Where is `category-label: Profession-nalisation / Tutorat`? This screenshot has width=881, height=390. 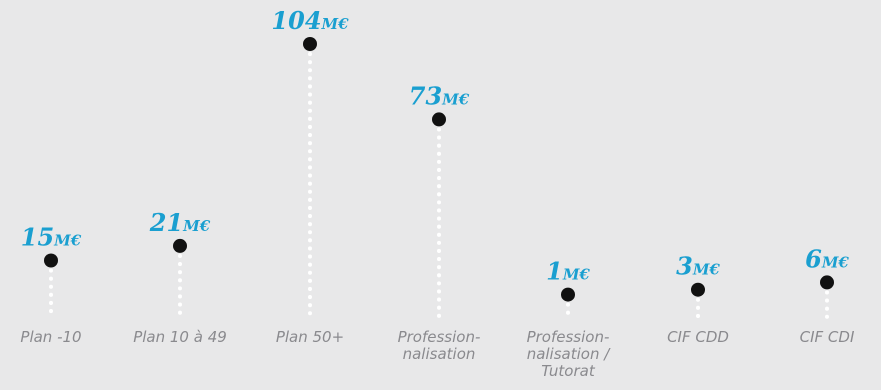 category-label: Profession-nalisation / Tutorat is located at coordinates (569, 354).